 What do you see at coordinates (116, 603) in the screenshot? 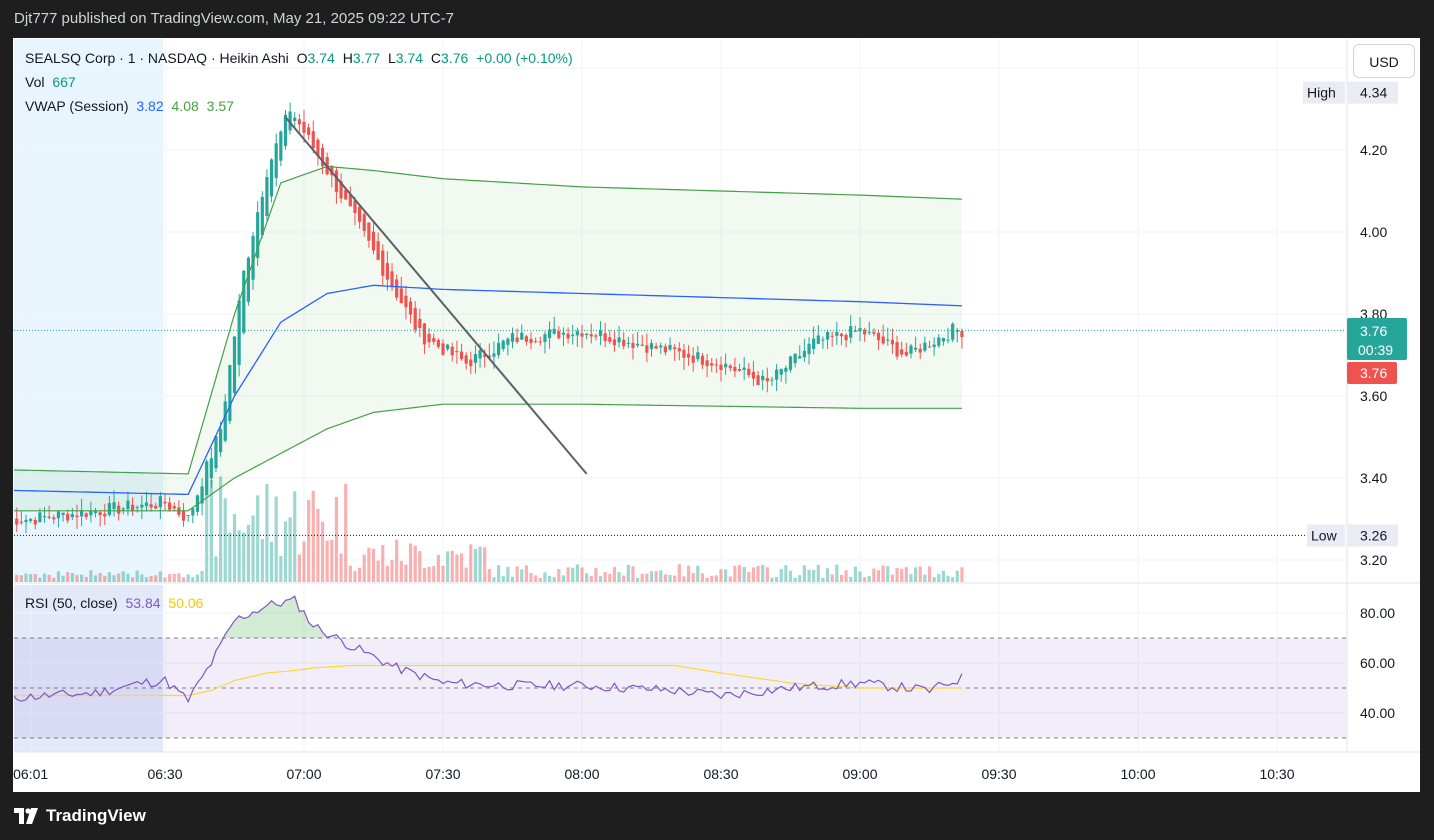
I see `rsi-legend: RSI (50, close) 53.84 50.06` at bounding box center [116, 603].